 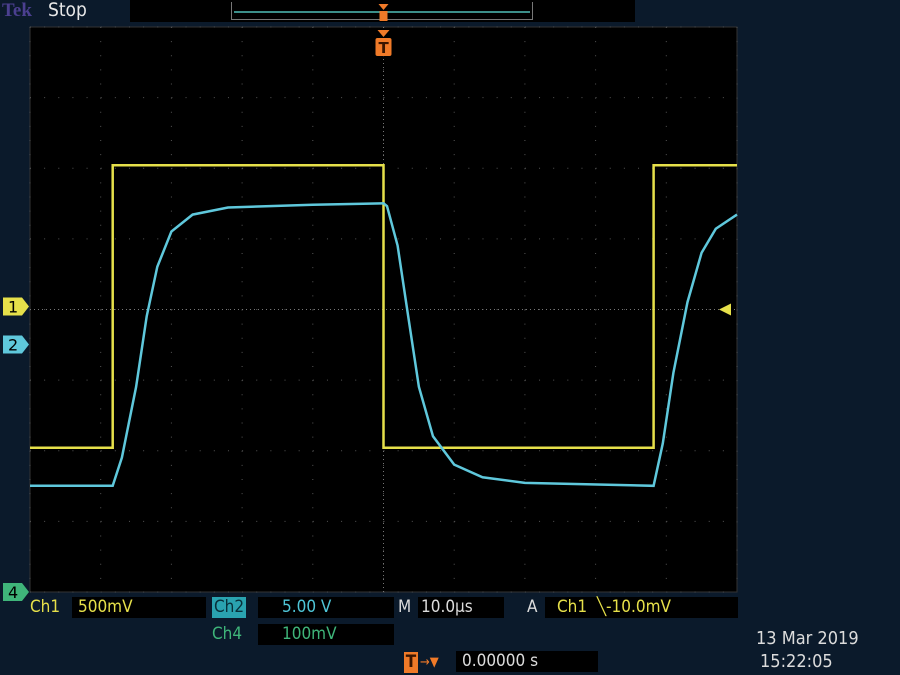 What do you see at coordinates (405, 607) in the screenshot?
I see `timebase-label: M` at bounding box center [405, 607].